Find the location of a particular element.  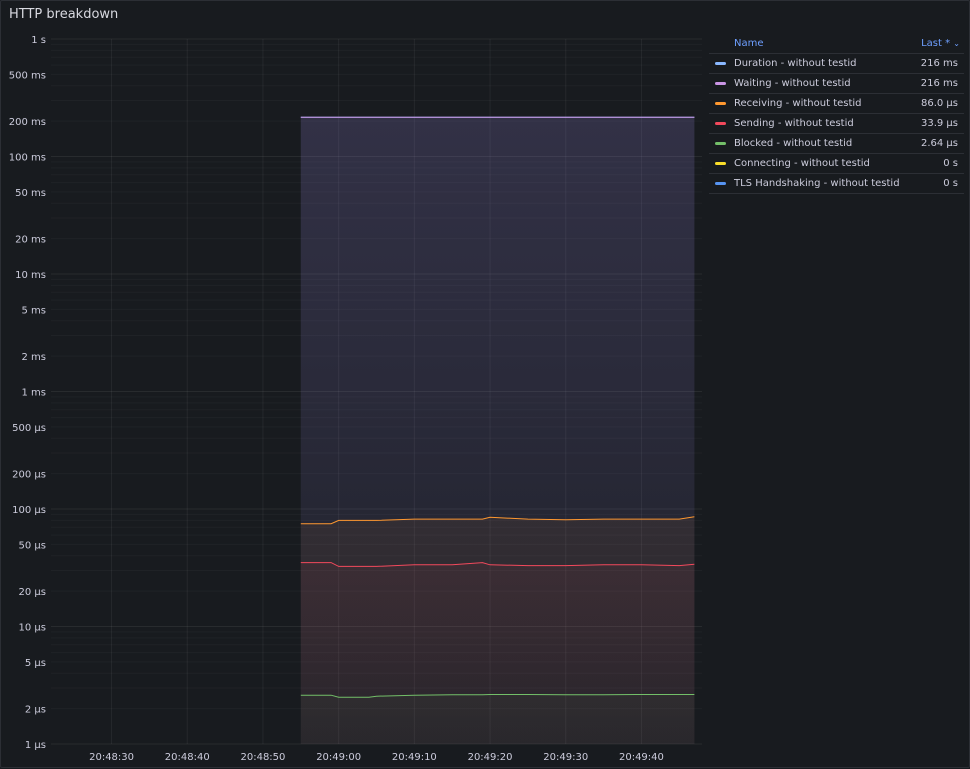

legend-item: Connecting - without testid 0 s is located at coordinates (836, 164).